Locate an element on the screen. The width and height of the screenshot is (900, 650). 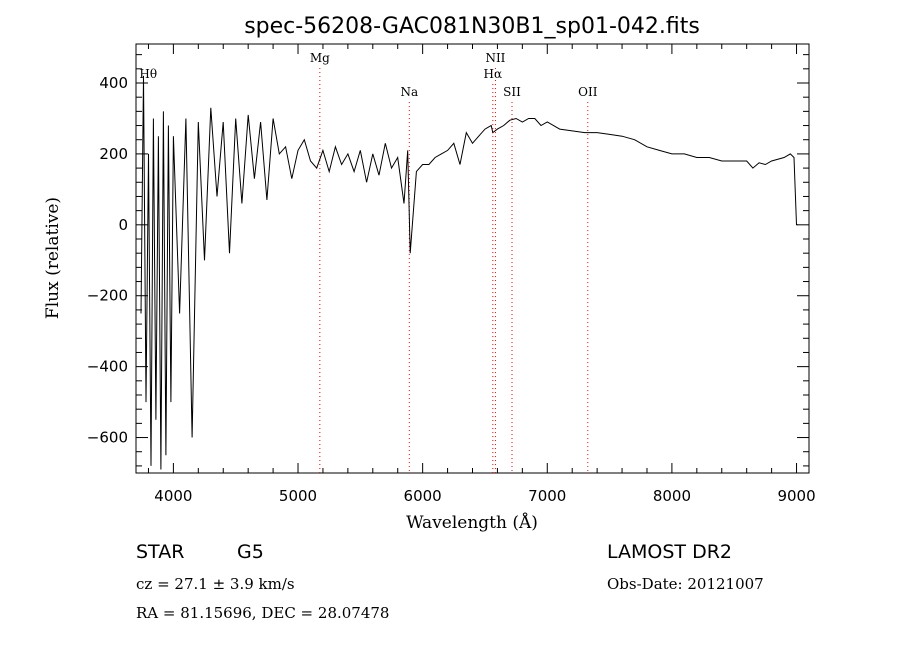
survey-label: LAMOST DR2 is located at coordinates (669, 552).